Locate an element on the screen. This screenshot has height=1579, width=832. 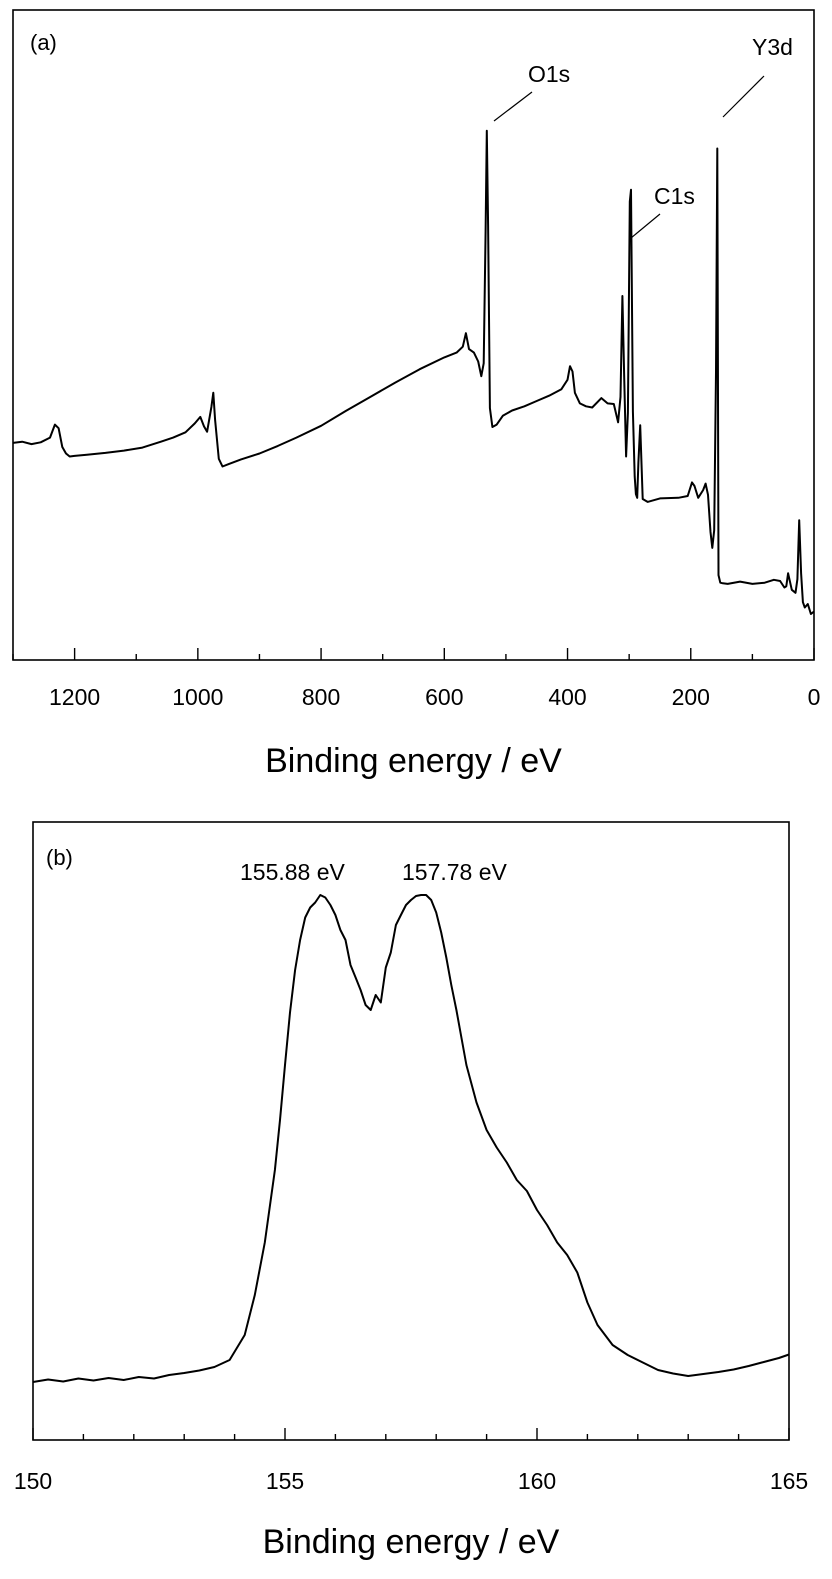
x-tick-label: 600 is located at coordinates (444, 697).